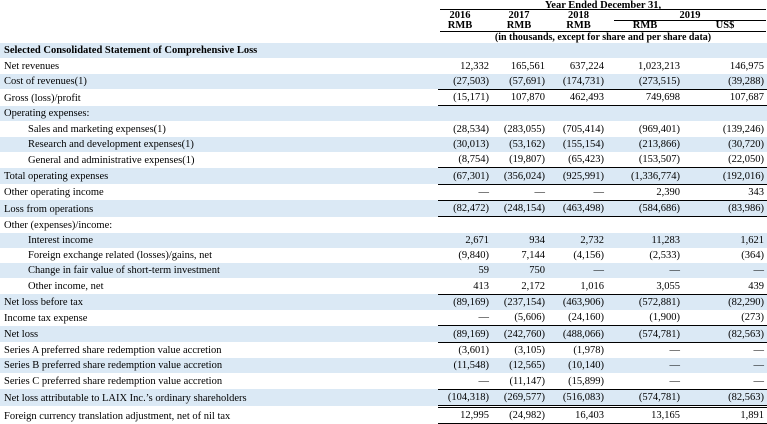 The width and height of the screenshot is (767, 424). What do you see at coordinates (519, 15) in the screenshot?
I see `year-2017: 2017` at bounding box center [519, 15].